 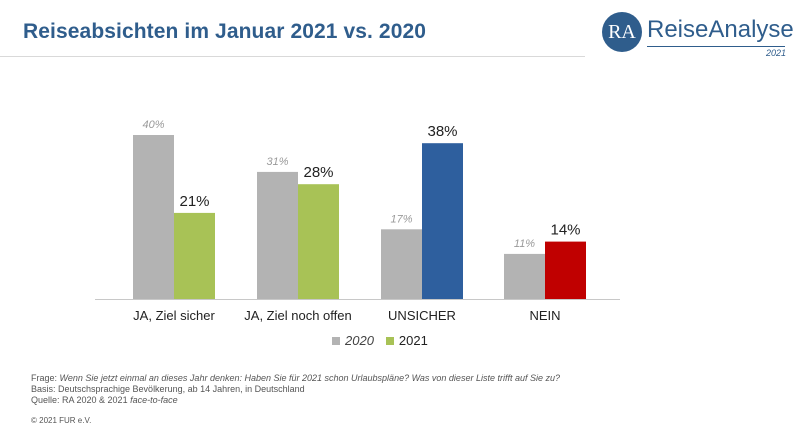 What do you see at coordinates (225, 31) in the screenshot?
I see `chart-title: Reiseabsichten im Januar 2021 vs. 2020` at bounding box center [225, 31].